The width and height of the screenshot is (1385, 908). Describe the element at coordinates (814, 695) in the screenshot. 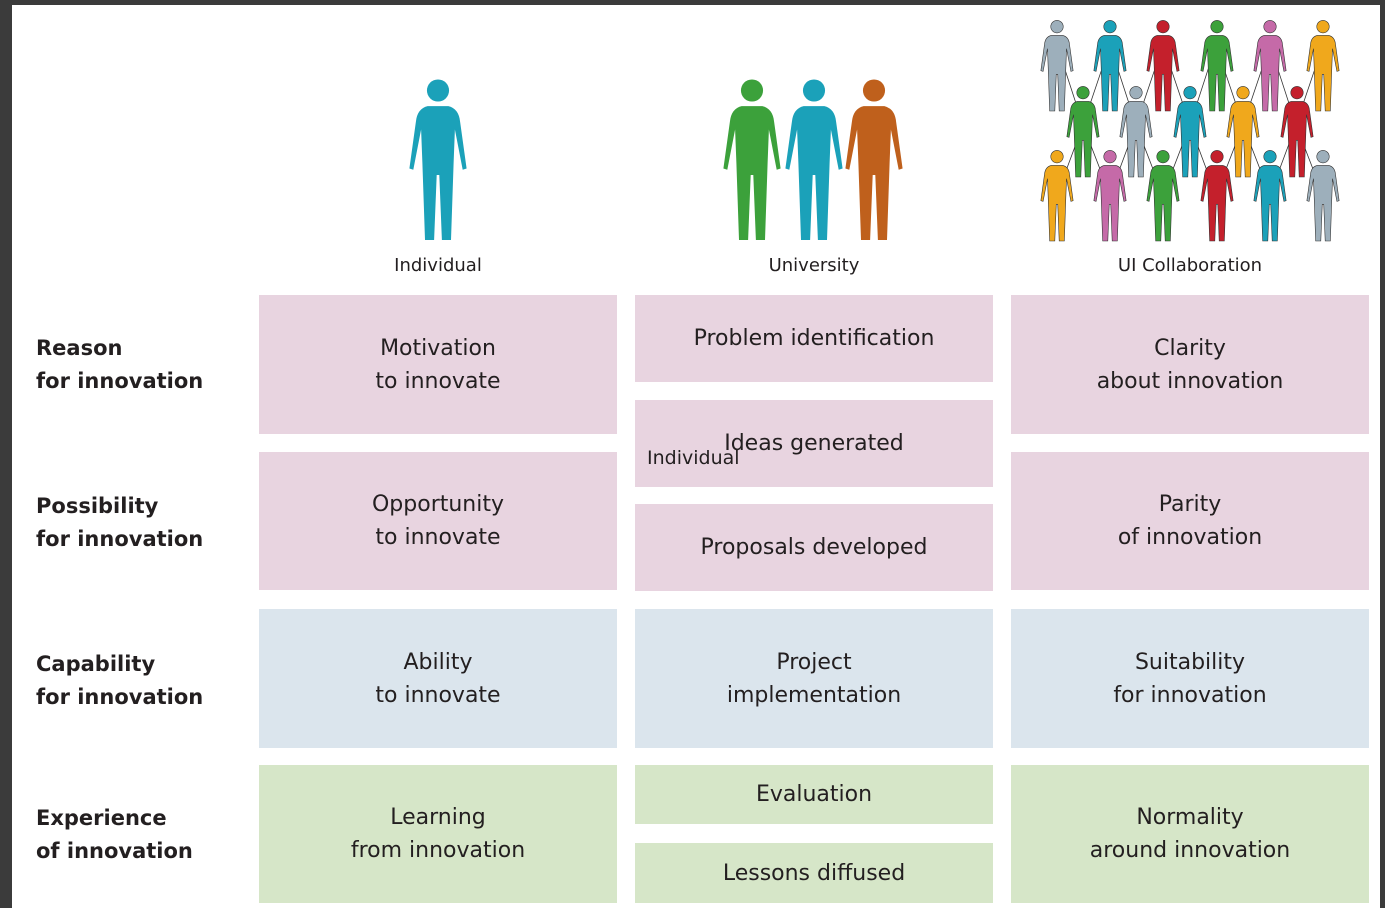

I see `cell-line: implementation` at that location.